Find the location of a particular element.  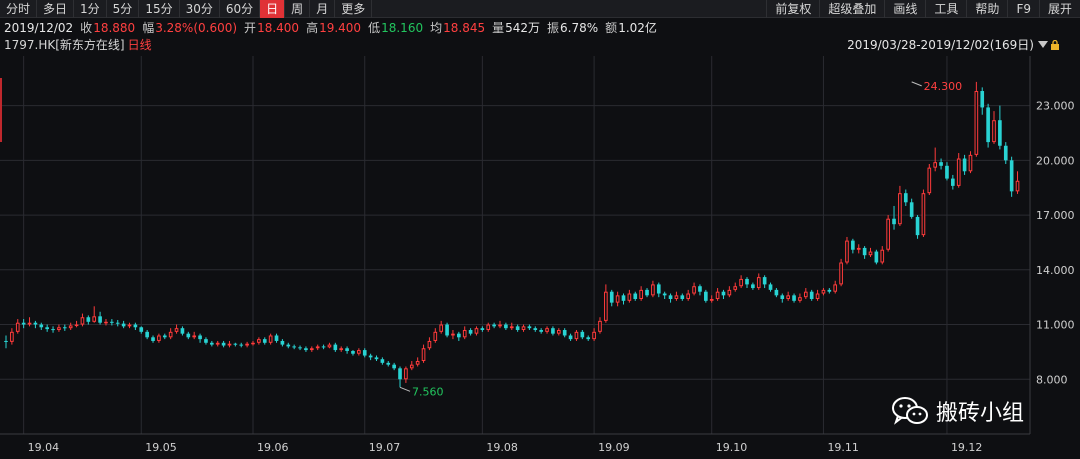

x-tick-label: 19.05 is located at coordinates (161, 447).